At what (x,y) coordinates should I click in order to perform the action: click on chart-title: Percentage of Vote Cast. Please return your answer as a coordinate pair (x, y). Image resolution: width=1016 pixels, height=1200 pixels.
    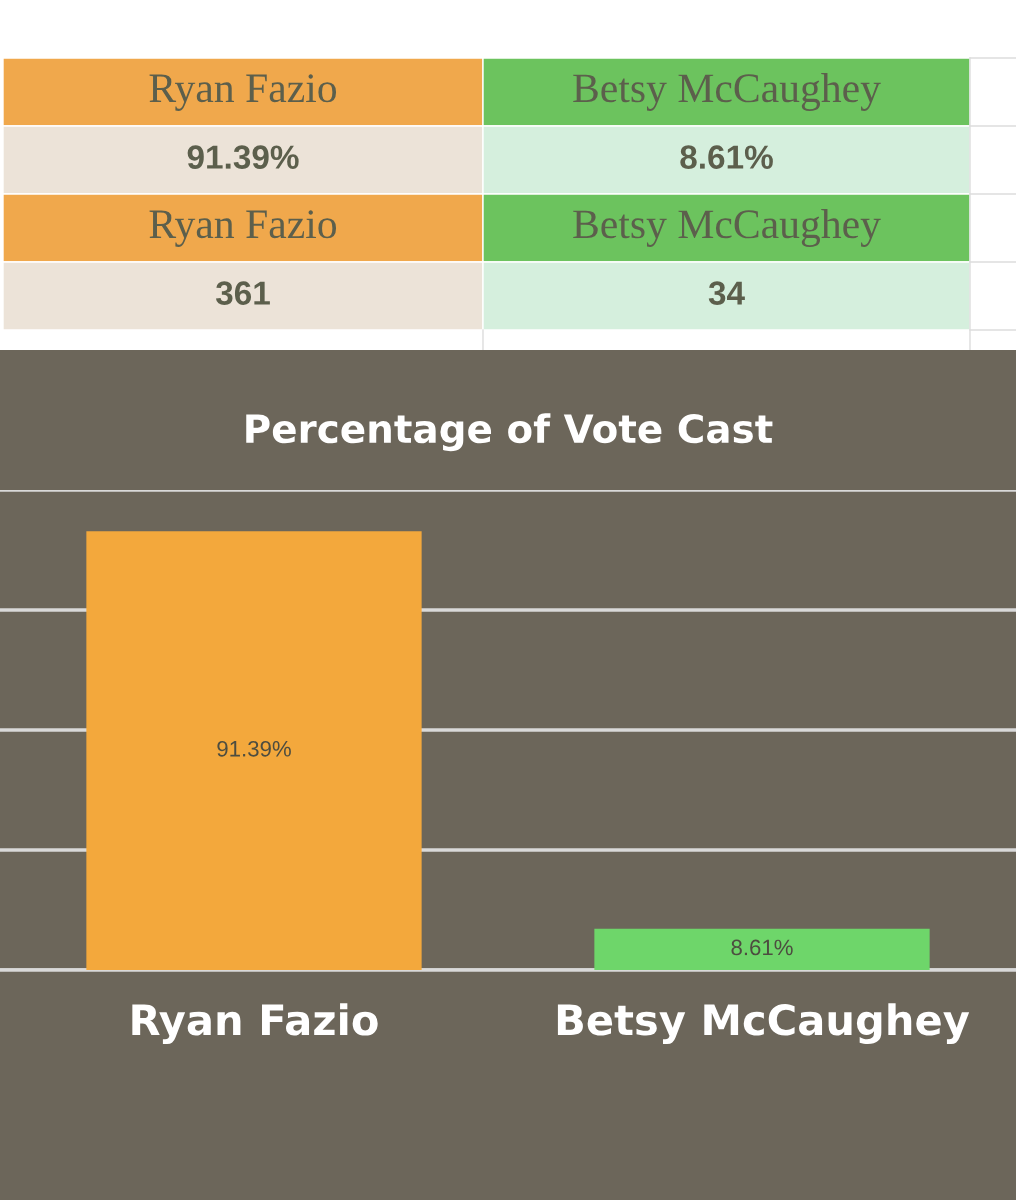
    Looking at the image, I should click on (509, 432).